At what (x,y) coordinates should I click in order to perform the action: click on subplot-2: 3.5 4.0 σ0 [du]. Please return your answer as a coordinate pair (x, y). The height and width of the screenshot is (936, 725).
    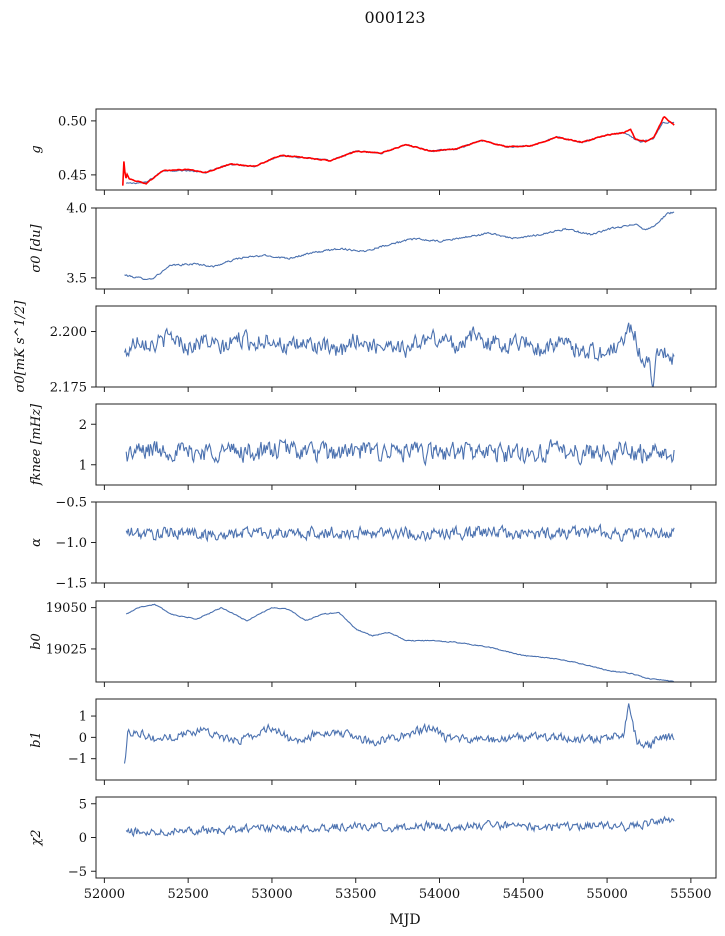
    Looking at the image, I should click on (373, 248).